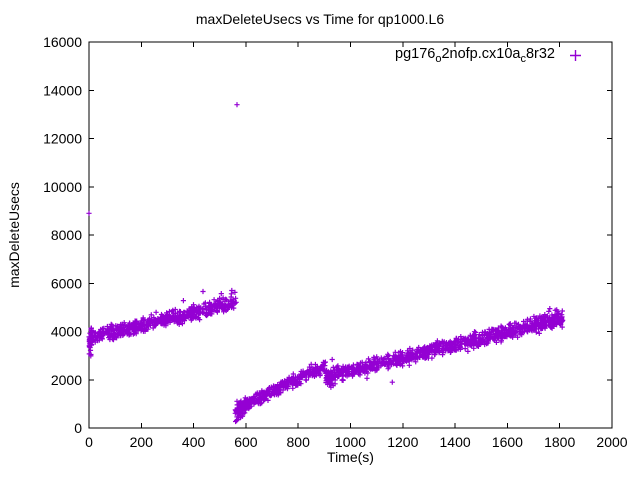 Image resolution: width=640 pixels, height=480 pixels. Describe the element at coordinates (299, 442) in the screenshot. I see `x-tick-label: 800` at that location.